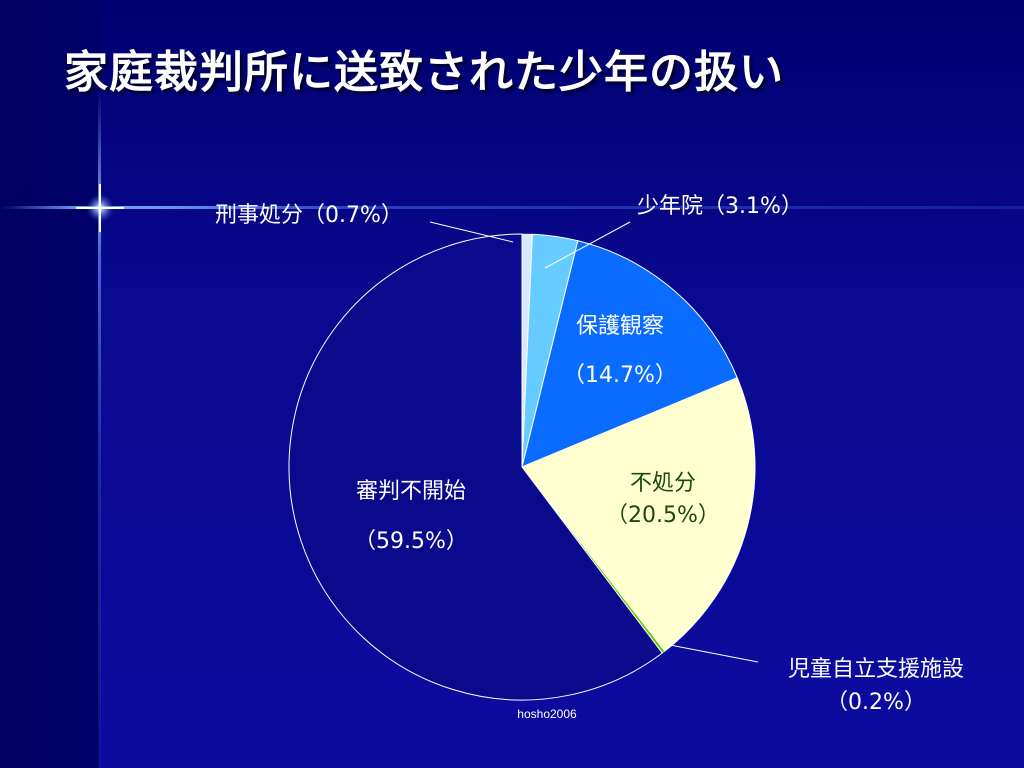  I want to click on slice-label-name-1: 刑事処分, so click(259, 215).